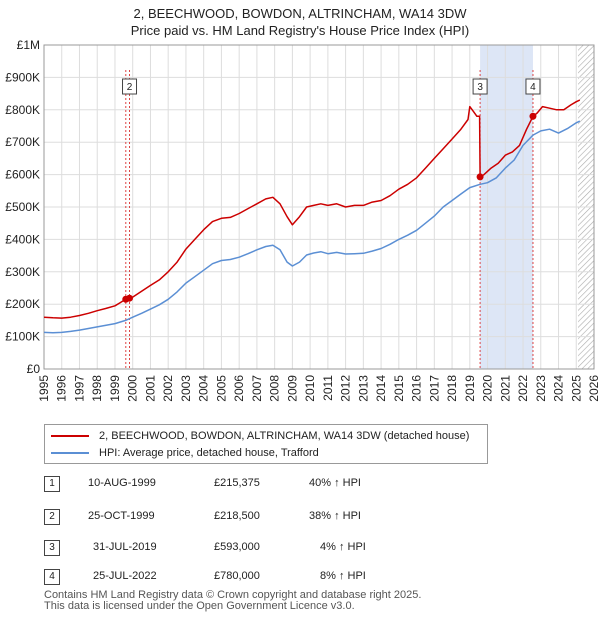  What do you see at coordinates (150, 388) in the screenshot?
I see `x-tick-label: 2001` at bounding box center [150, 388].